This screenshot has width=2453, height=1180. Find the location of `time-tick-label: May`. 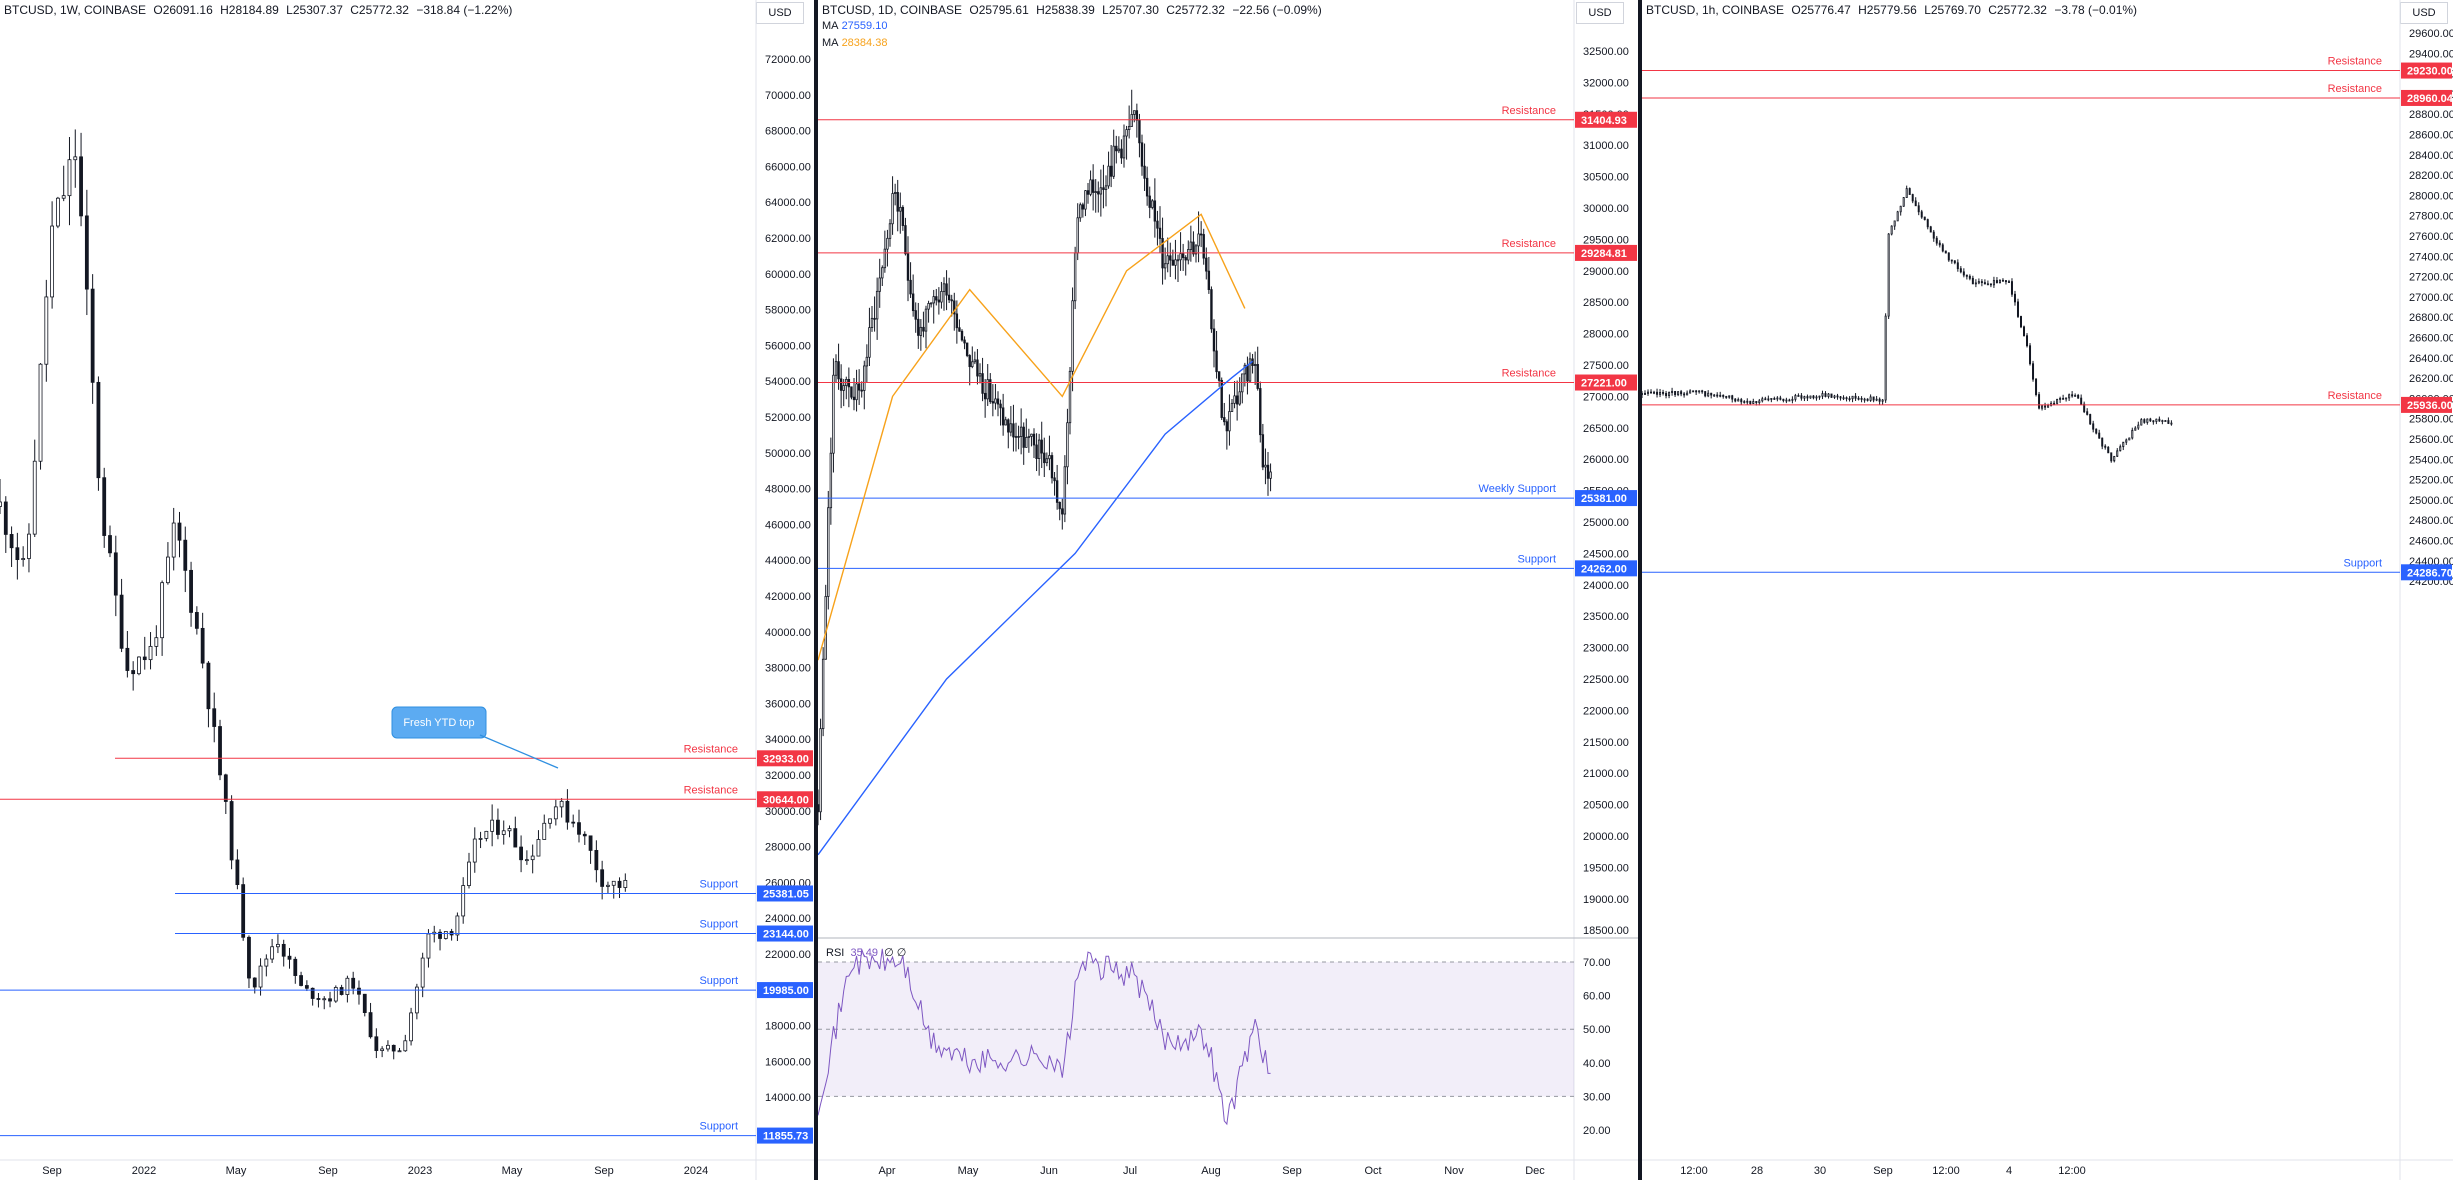

time-tick-label: May is located at coordinates (236, 1171).